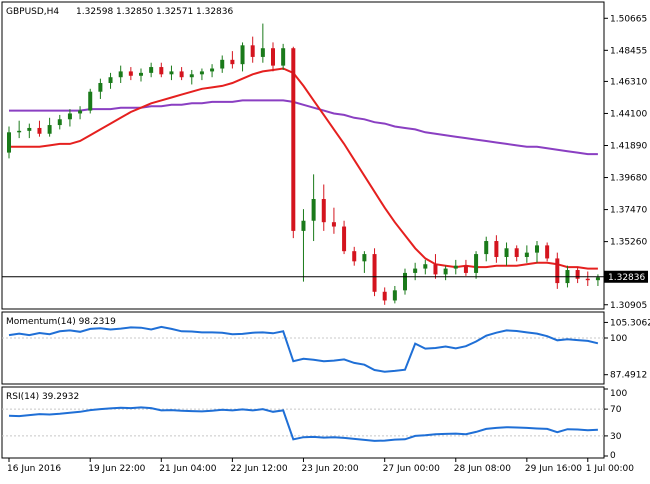 The height and width of the screenshot is (484, 650). Describe the element at coordinates (628, 376) in the screenshot. I see `momentum-y-tick-label: 87.4912` at that location.